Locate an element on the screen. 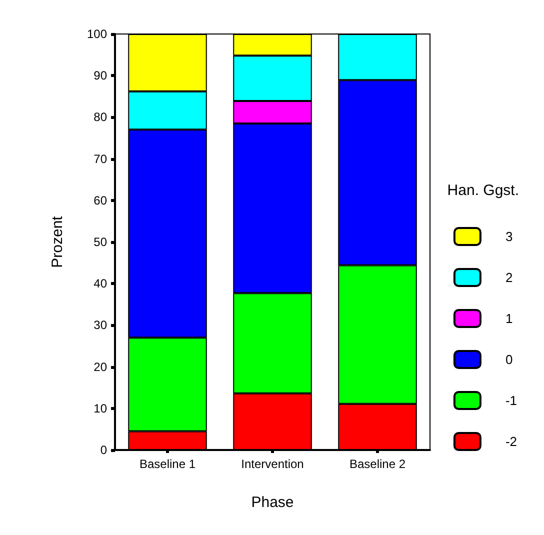  legend-label: 2 is located at coordinates (509, 277).